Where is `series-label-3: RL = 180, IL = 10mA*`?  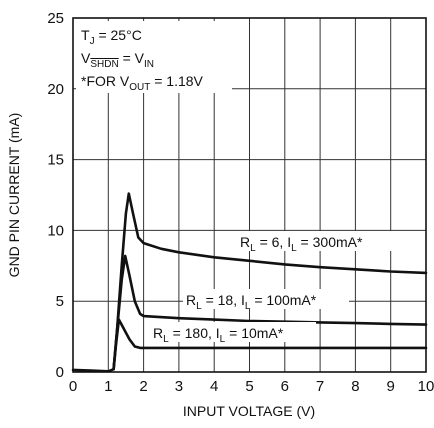 series-label-3: RL = 180, IL = 10mA* is located at coordinates (218, 335).